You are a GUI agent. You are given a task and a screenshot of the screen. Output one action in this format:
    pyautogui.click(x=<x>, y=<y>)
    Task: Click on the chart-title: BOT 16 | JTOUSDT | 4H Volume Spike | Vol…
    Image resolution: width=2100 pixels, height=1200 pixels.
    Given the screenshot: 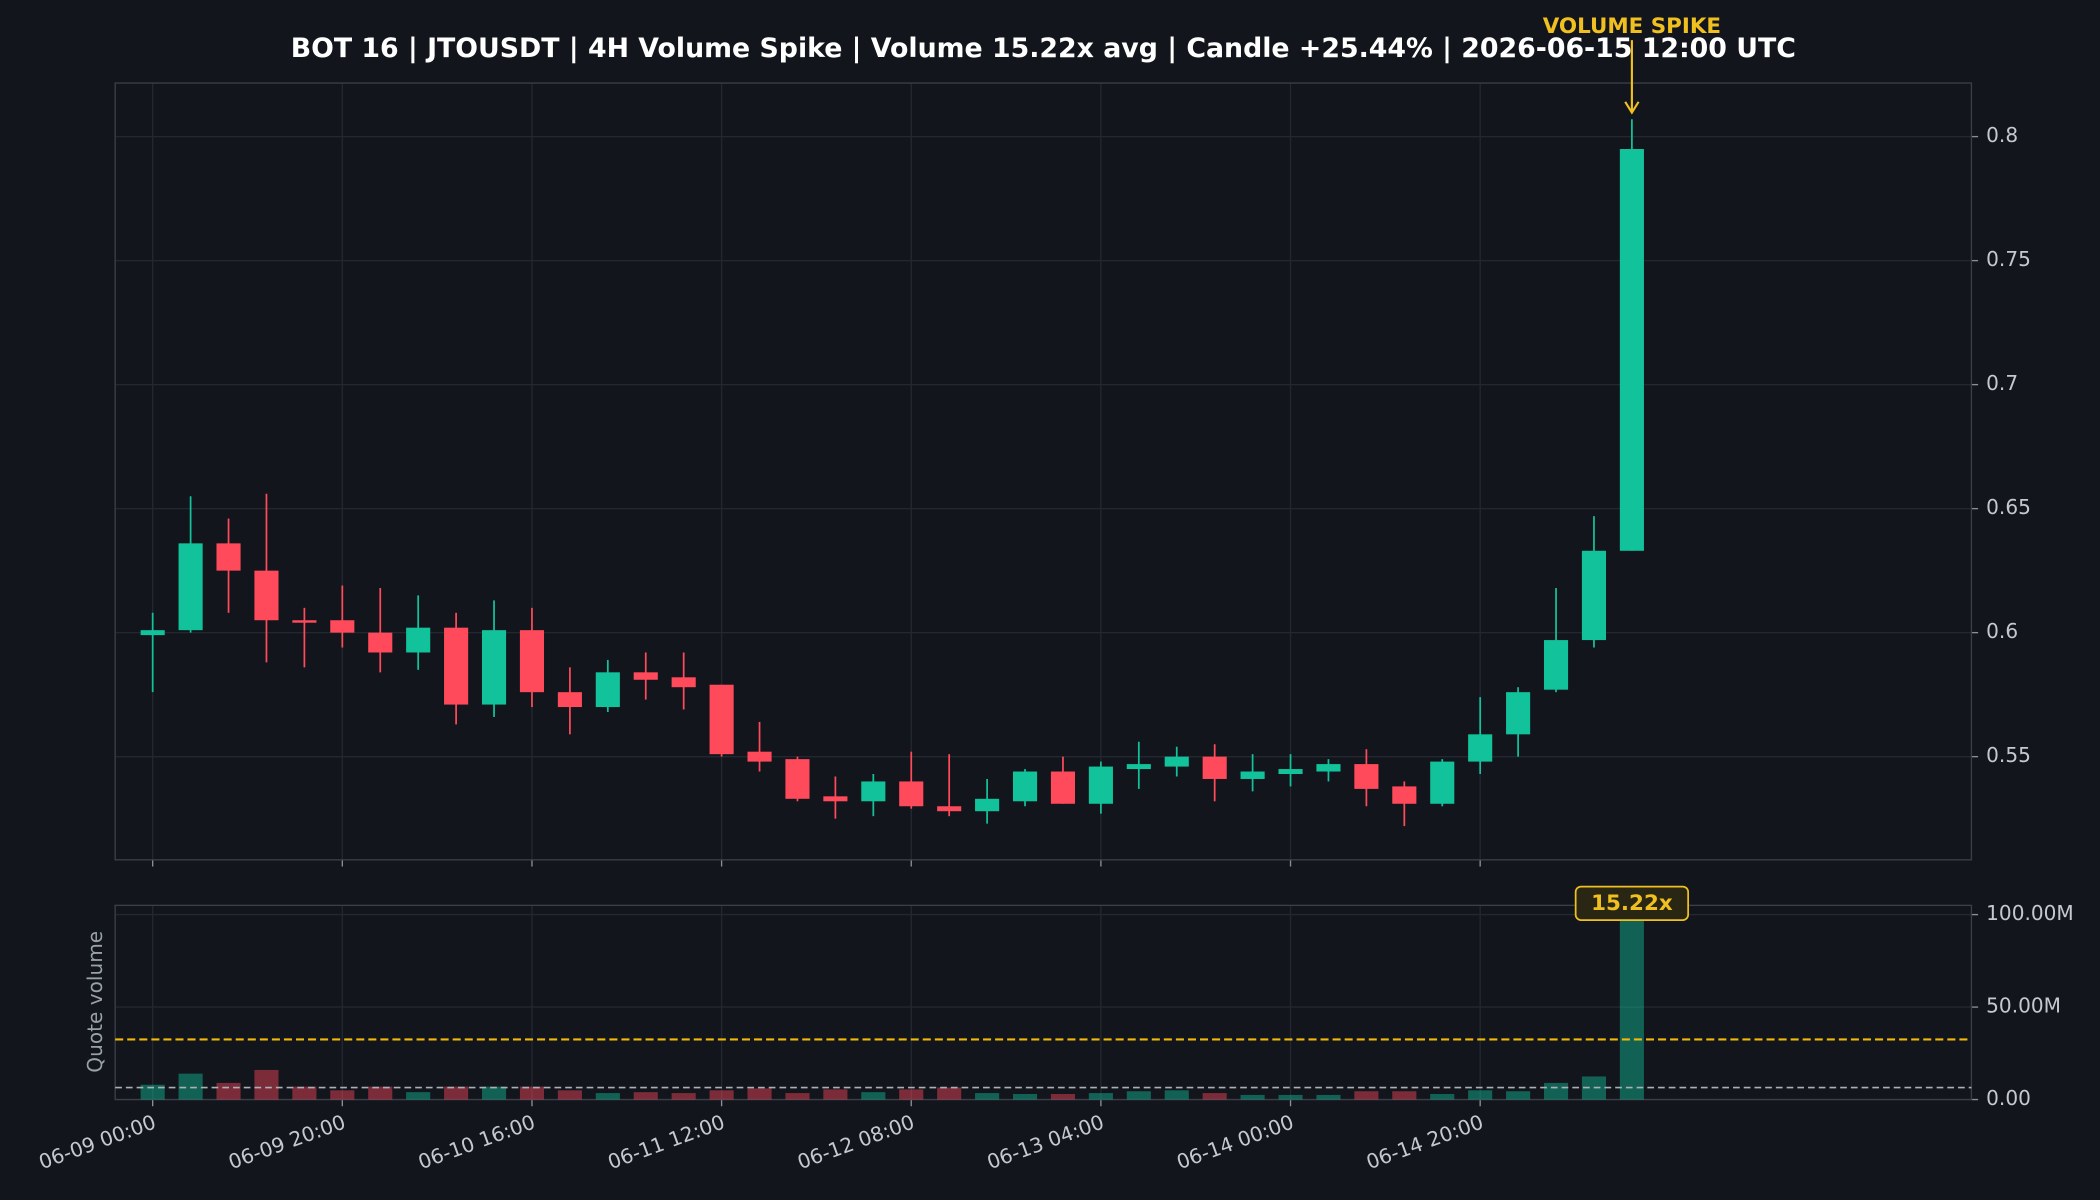 What is the action you would take?
    pyautogui.click(x=1043, y=48)
    